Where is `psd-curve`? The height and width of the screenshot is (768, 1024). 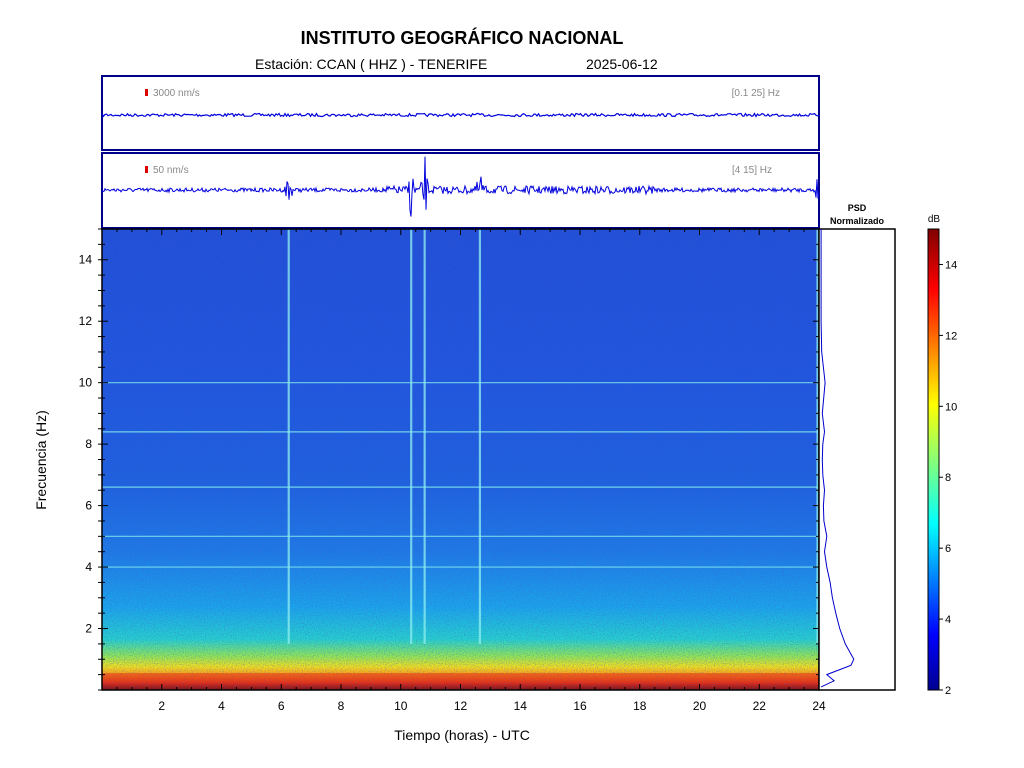
psd-curve is located at coordinates (837, 458).